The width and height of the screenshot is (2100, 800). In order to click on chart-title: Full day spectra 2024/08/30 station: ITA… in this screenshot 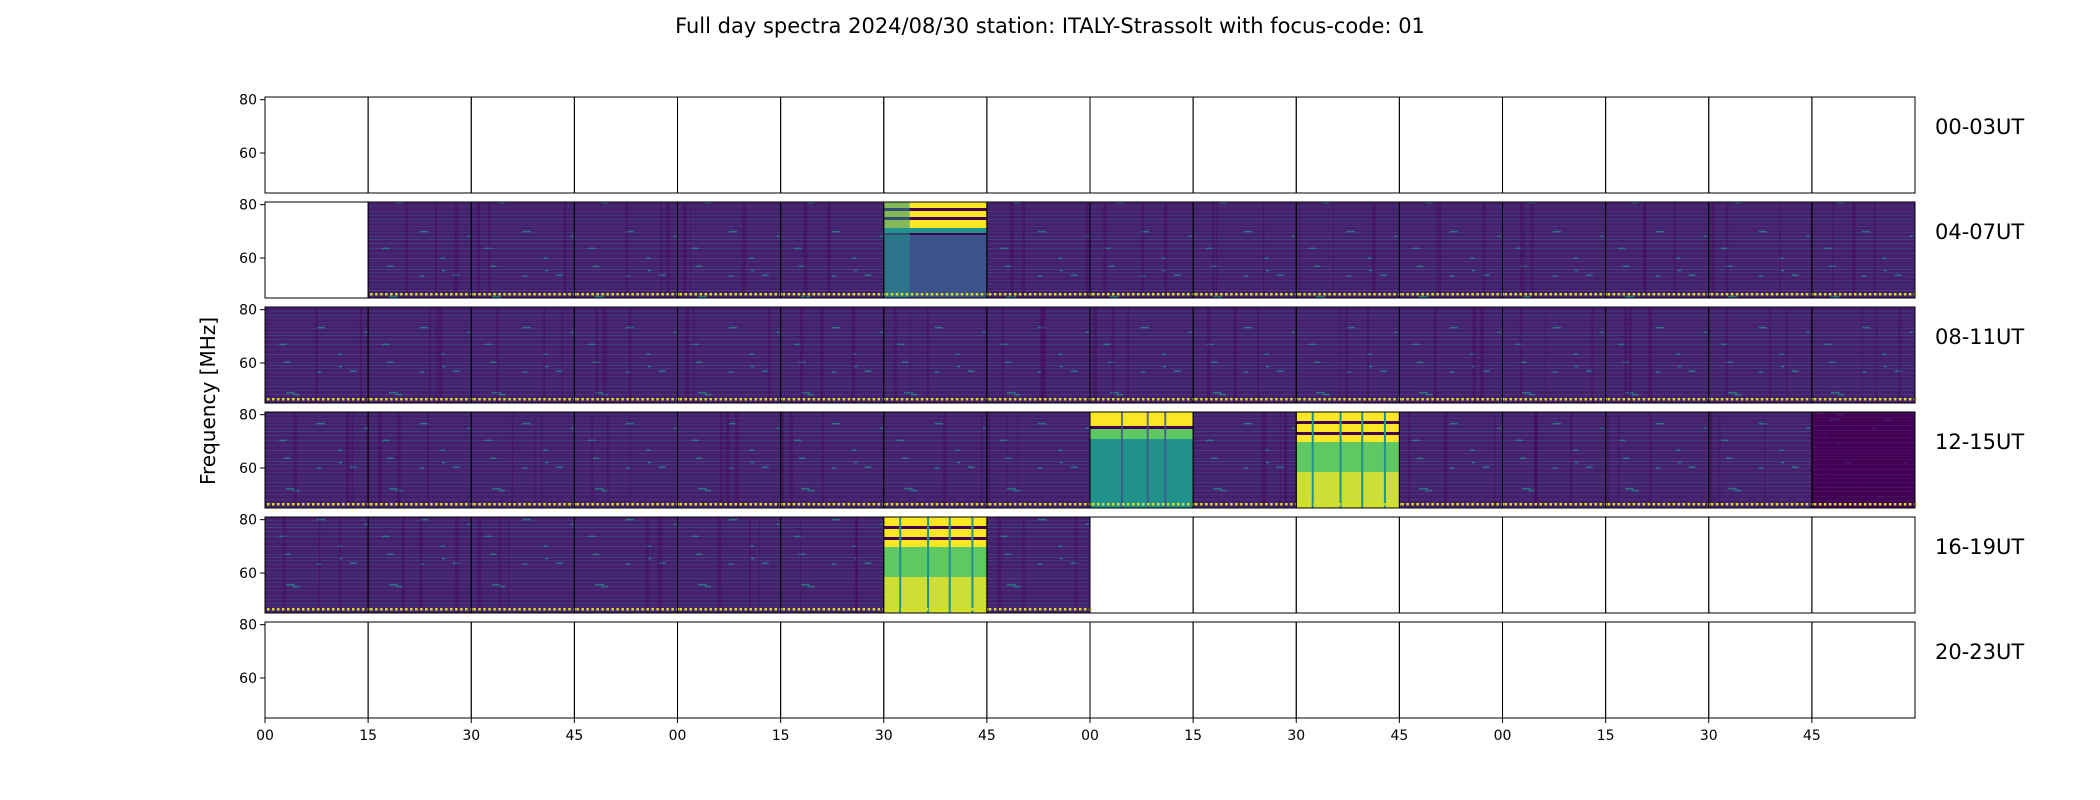, I will do `click(1050, 26)`.